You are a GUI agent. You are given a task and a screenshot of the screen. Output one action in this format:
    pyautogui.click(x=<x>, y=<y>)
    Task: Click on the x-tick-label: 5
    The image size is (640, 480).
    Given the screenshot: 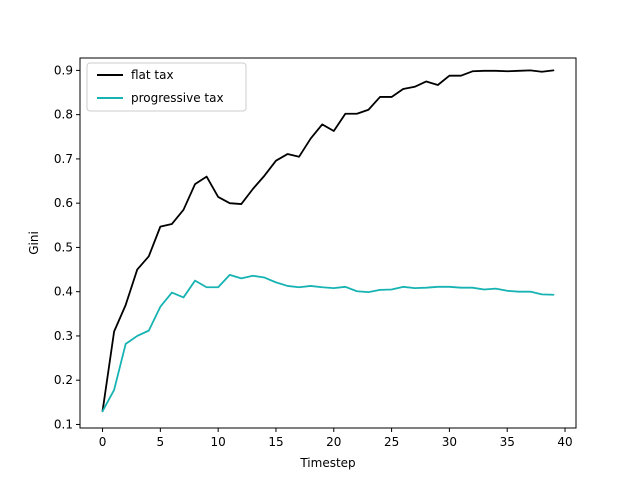 What is the action you would take?
    pyautogui.click(x=161, y=442)
    